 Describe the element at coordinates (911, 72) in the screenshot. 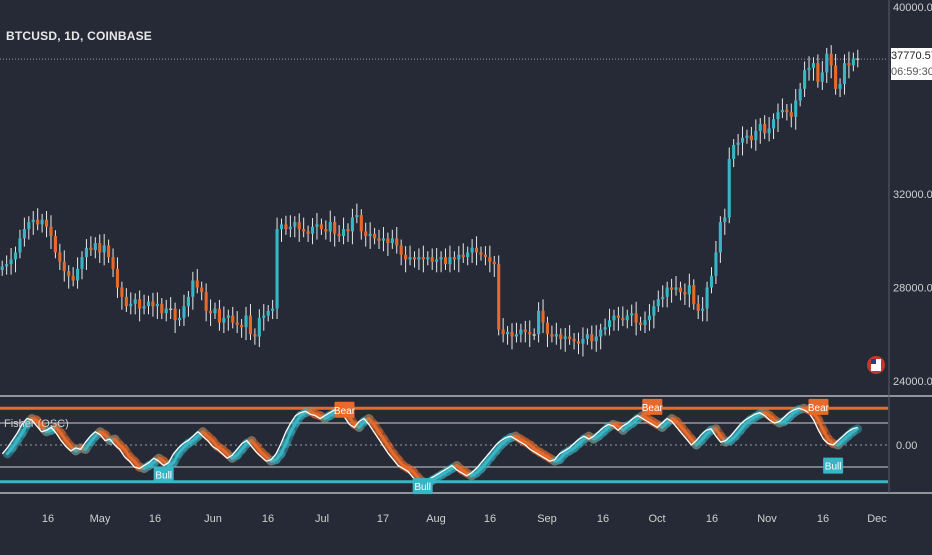

I see `bar-countdown-label: 06:59:30` at that location.